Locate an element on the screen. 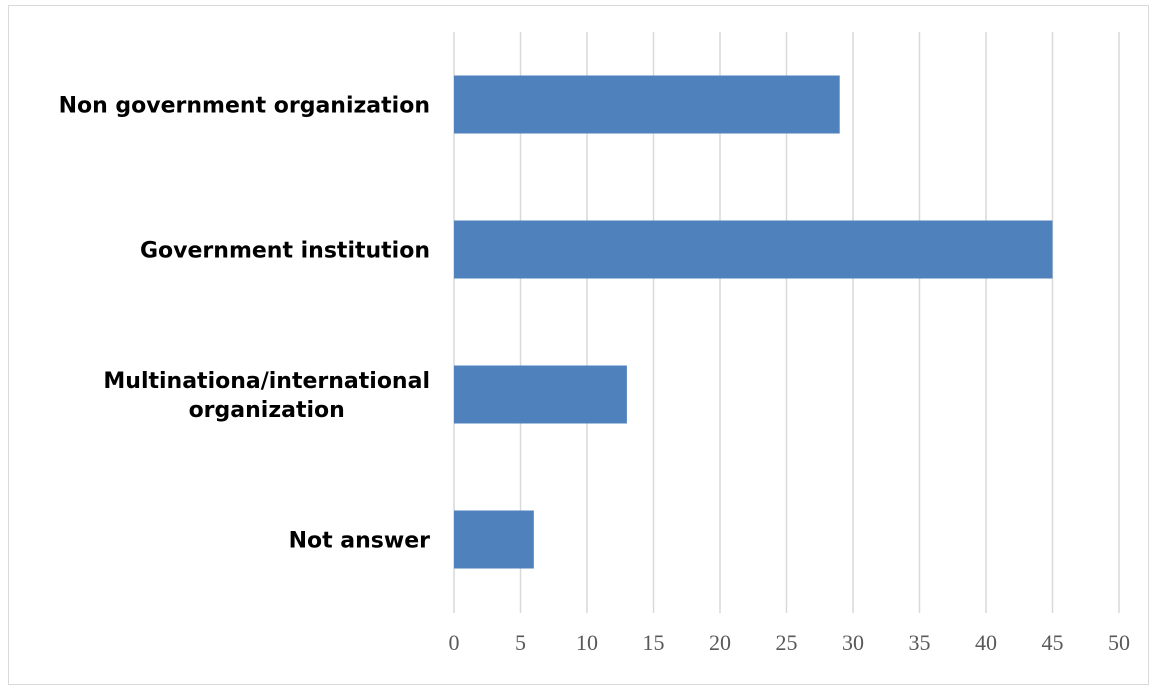 Image resolution: width=1151 pixels, height=685 pixels. x-tick-label: 10 is located at coordinates (587, 642).